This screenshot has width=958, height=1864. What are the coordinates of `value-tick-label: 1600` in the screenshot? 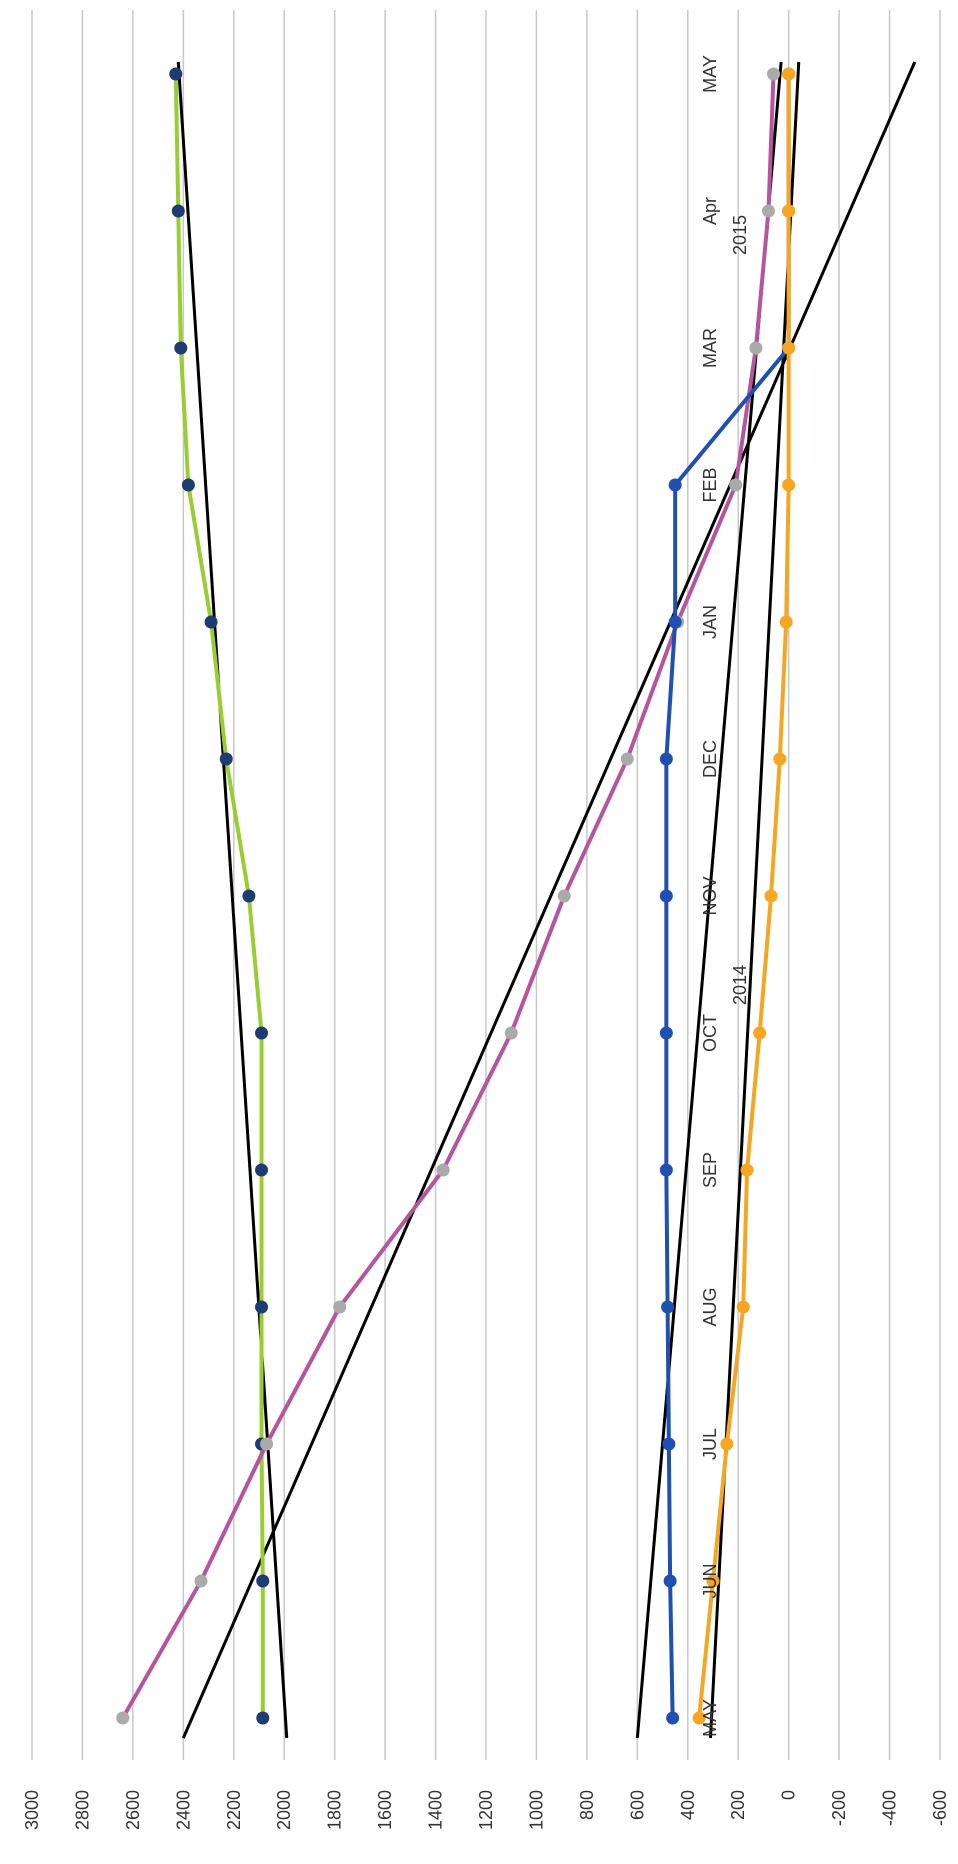 It's located at (385, 1810).